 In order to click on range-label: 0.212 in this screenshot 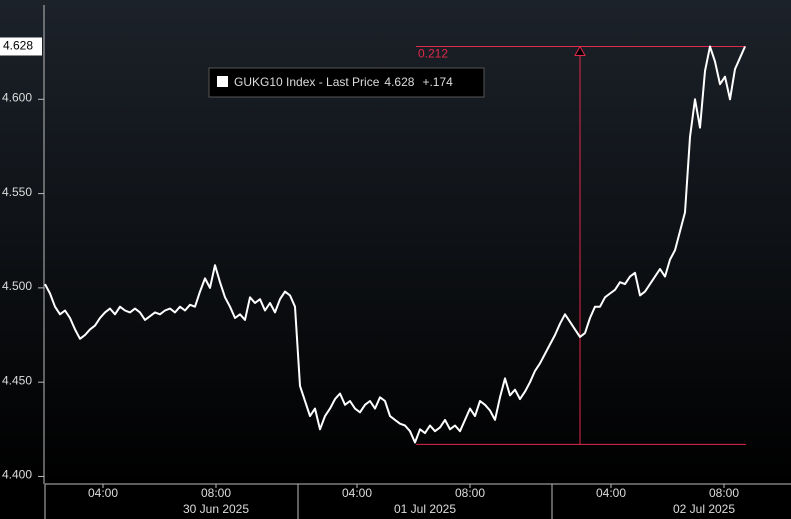, I will do `click(433, 54)`.